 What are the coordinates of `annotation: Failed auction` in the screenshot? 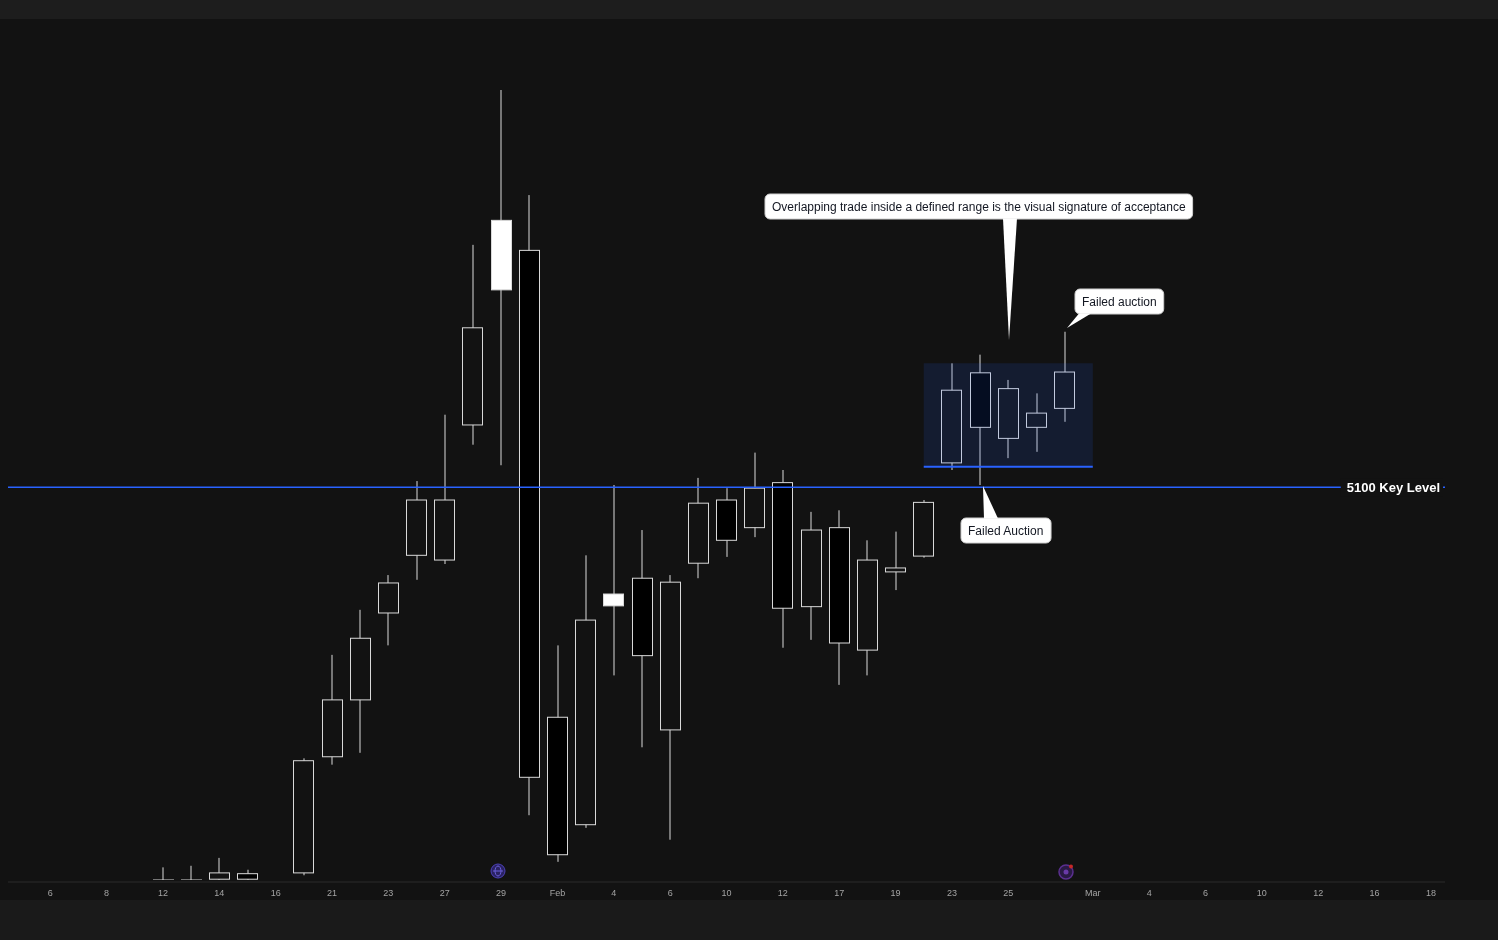 It's located at (1119, 302).